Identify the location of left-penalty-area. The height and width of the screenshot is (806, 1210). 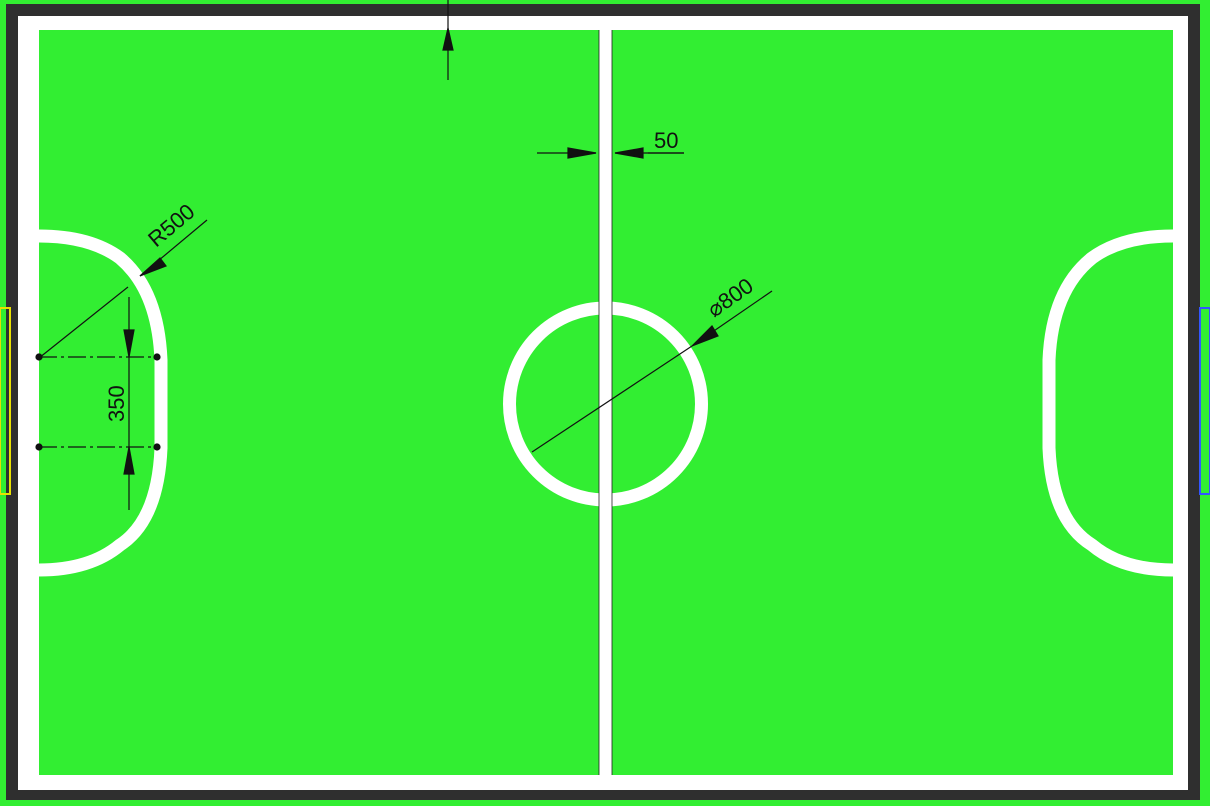
(103, 403).